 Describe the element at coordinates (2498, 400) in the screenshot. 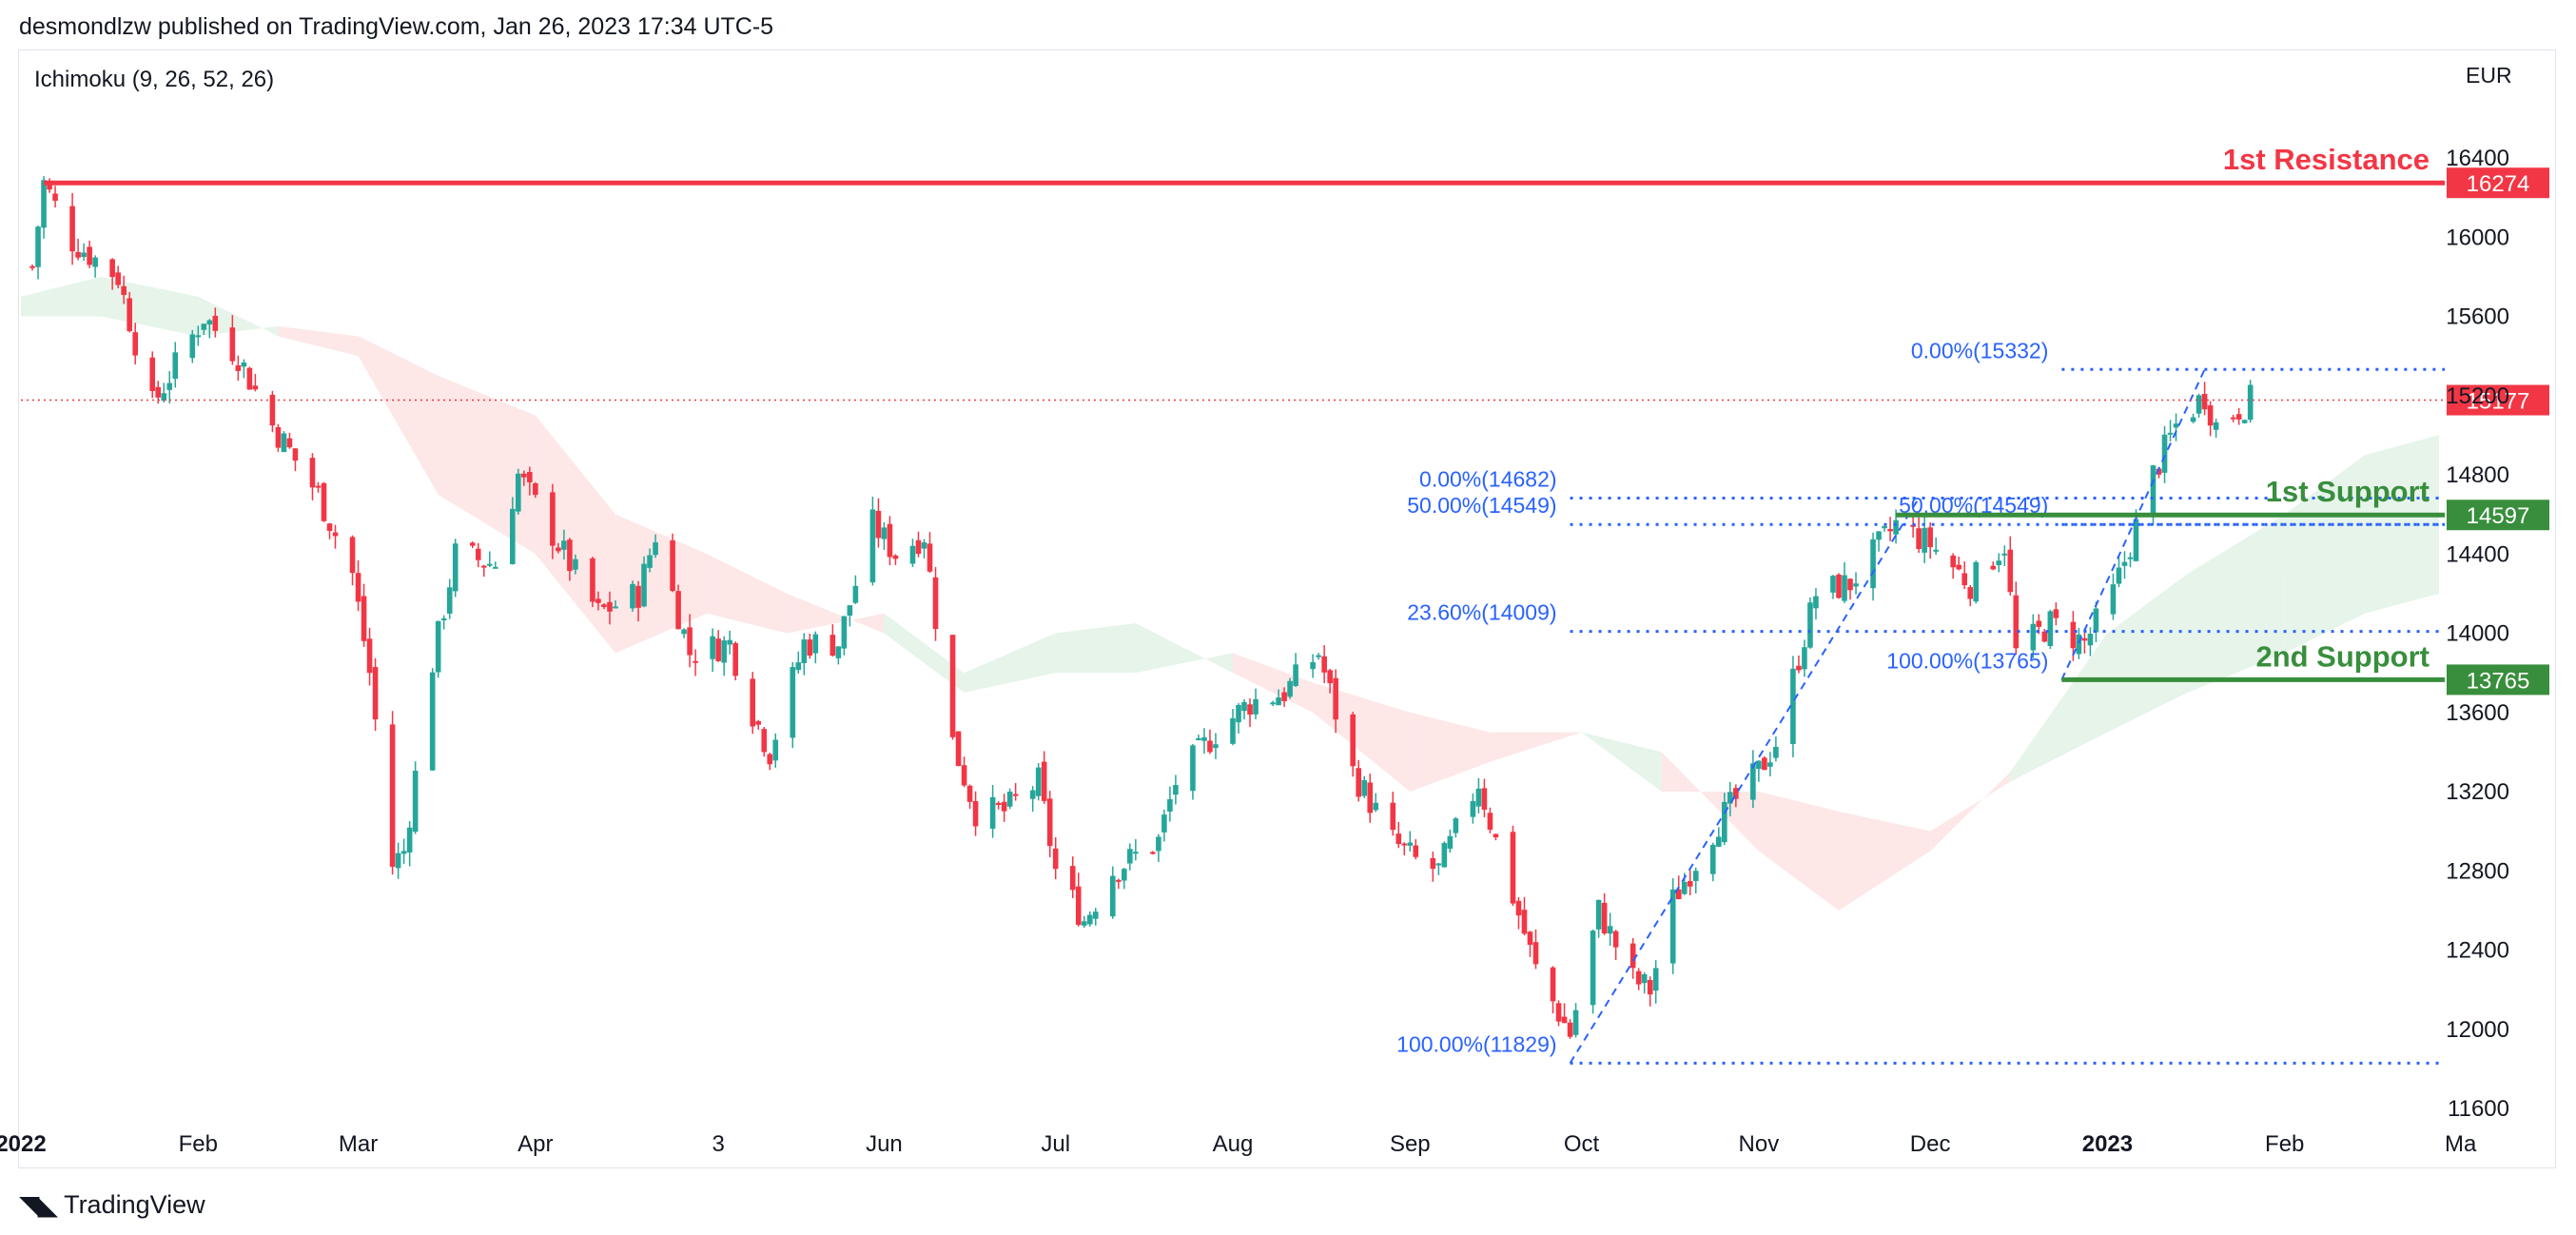

I see `current-price-badge` at that location.